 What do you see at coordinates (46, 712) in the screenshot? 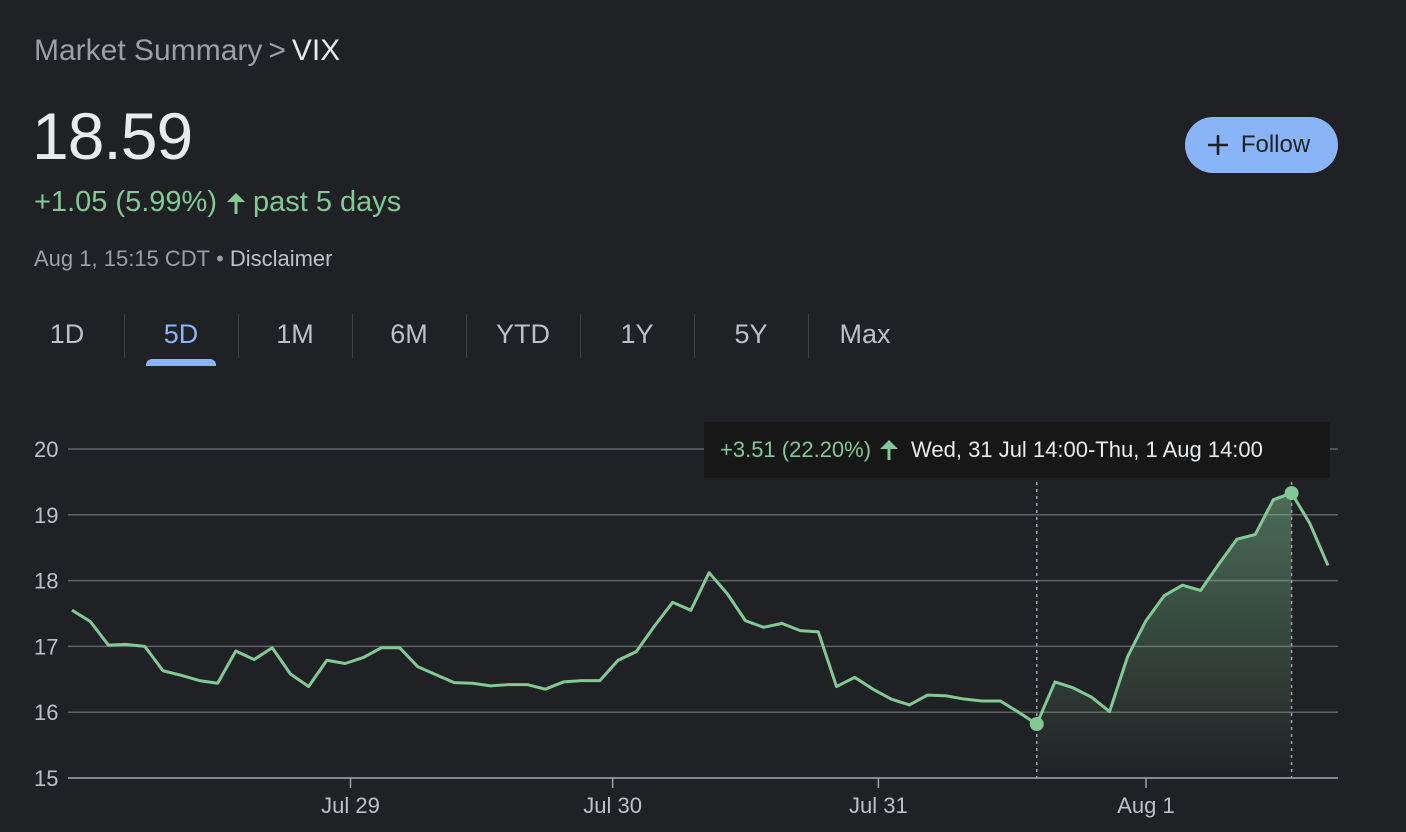
I see `y-tick-label: 16` at bounding box center [46, 712].